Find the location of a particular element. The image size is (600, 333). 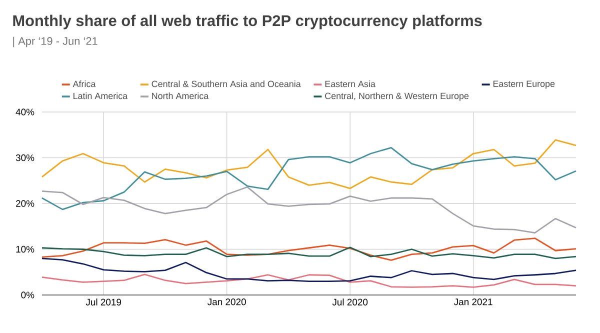

legend-label: Central & Southern Asia and Oceania is located at coordinates (226, 84).